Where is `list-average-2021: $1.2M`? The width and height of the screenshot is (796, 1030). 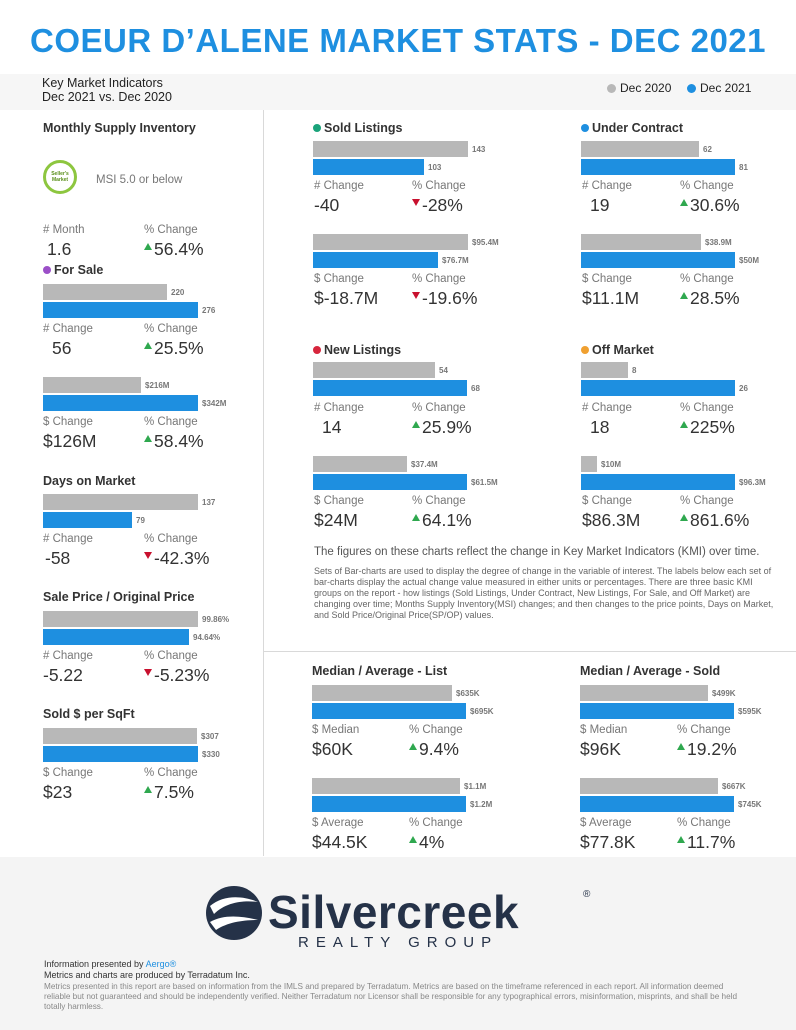 list-average-2021: $1.2M is located at coordinates (481, 804).